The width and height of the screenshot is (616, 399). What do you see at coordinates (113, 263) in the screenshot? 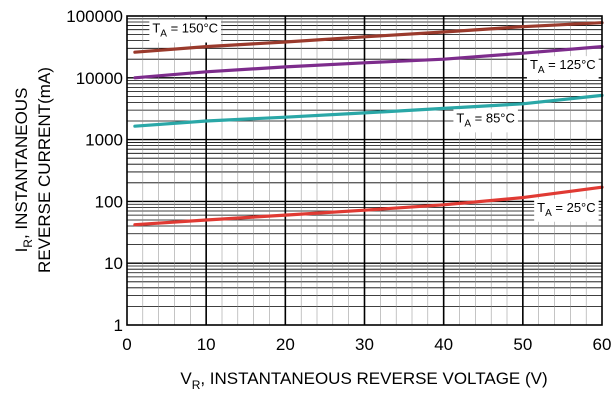
I see `y-tick-label: 10` at bounding box center [113, 263].